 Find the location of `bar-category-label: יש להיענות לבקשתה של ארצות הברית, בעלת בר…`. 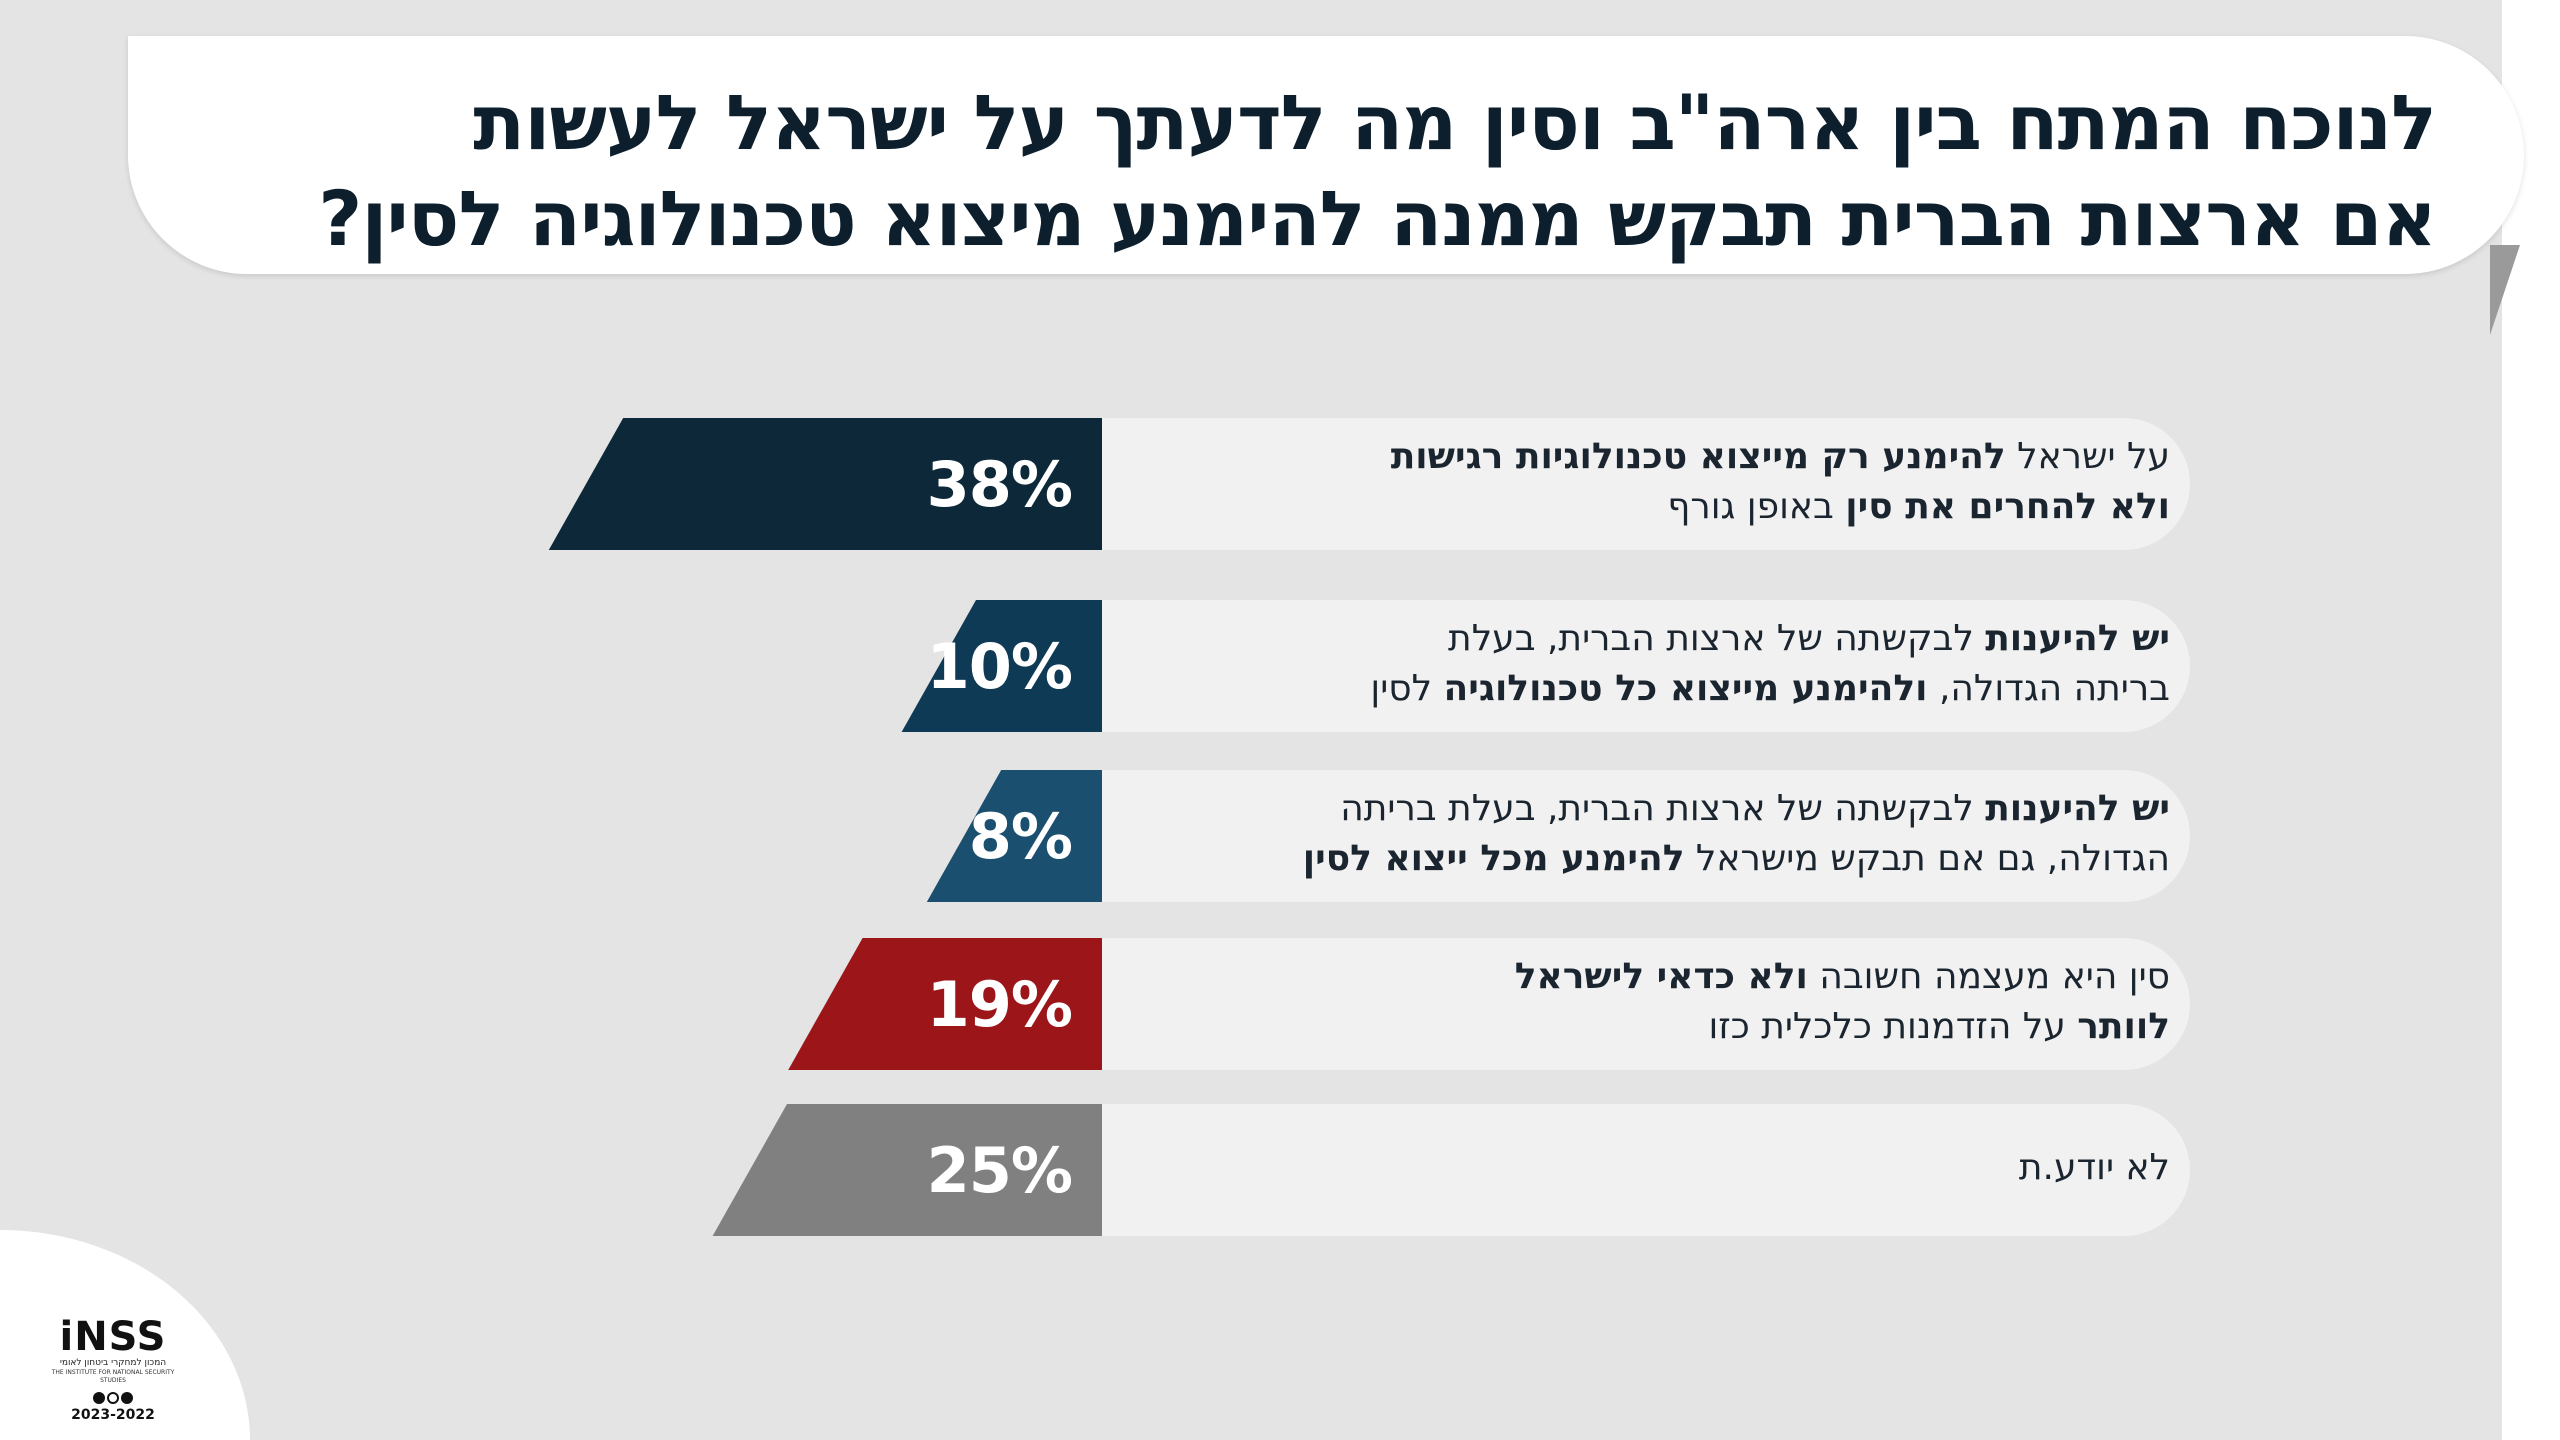

bar-category-label: יש להיענות לבקשתה של ארצות הברית, בעלת בר… is located at coordinates (1770, 664).